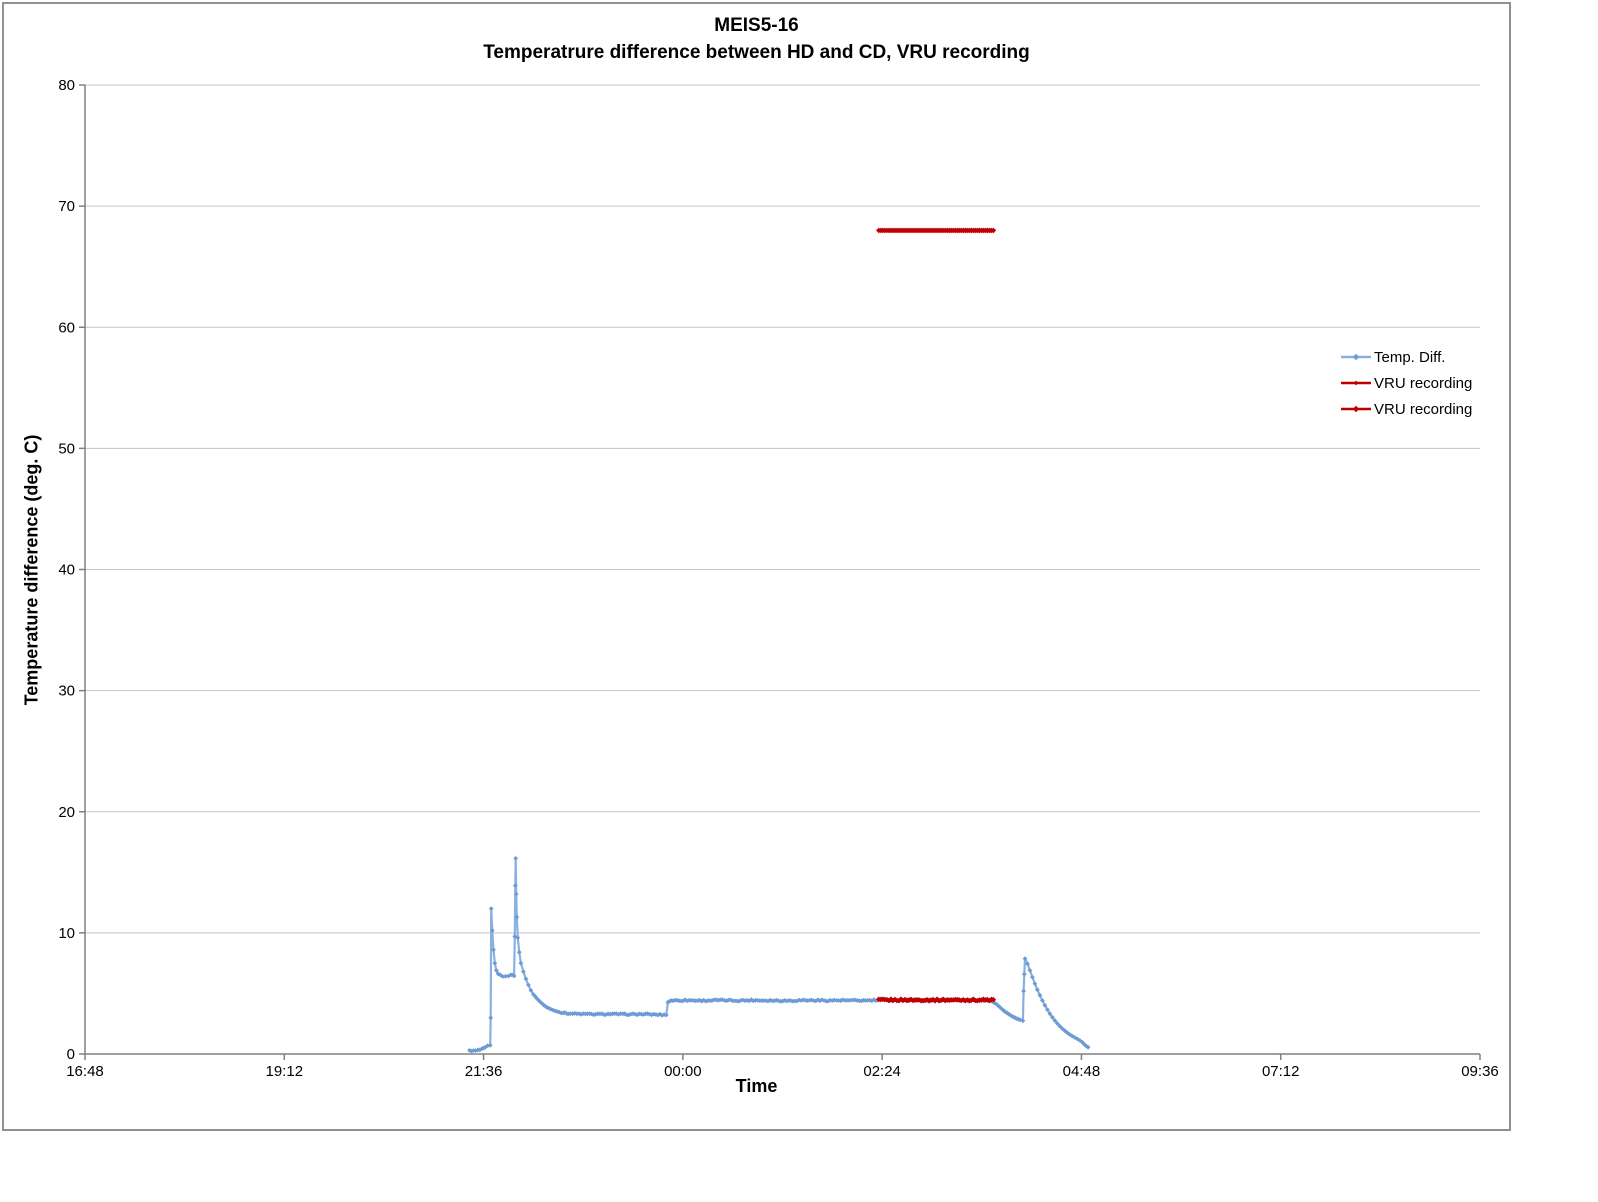 The width and height of the screenshot is (1598, 1202). What do you see at coordinates (66, 327) in the screenshot?
I see `y-tick-label: 60` at bounding box center [66, 327].